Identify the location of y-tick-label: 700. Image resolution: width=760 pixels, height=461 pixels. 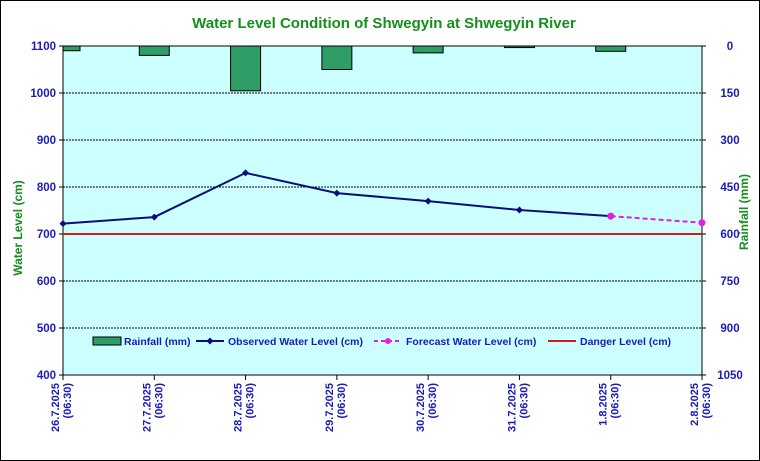
(46, 235).